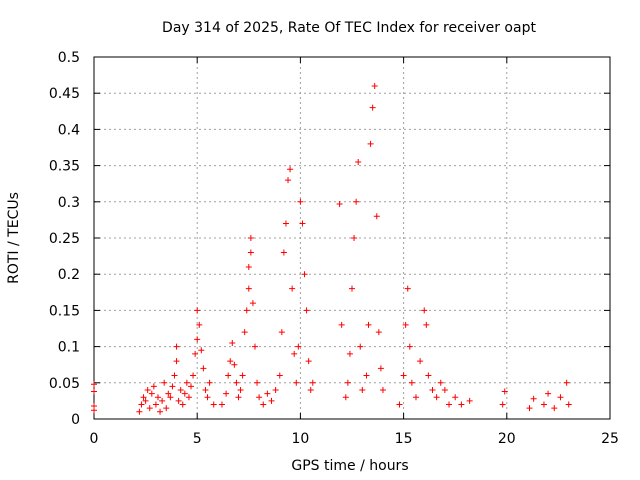 The height and width of the screenshot is (480, 640). I want to click on y-tick-label: 0.15, so click(64, 311).